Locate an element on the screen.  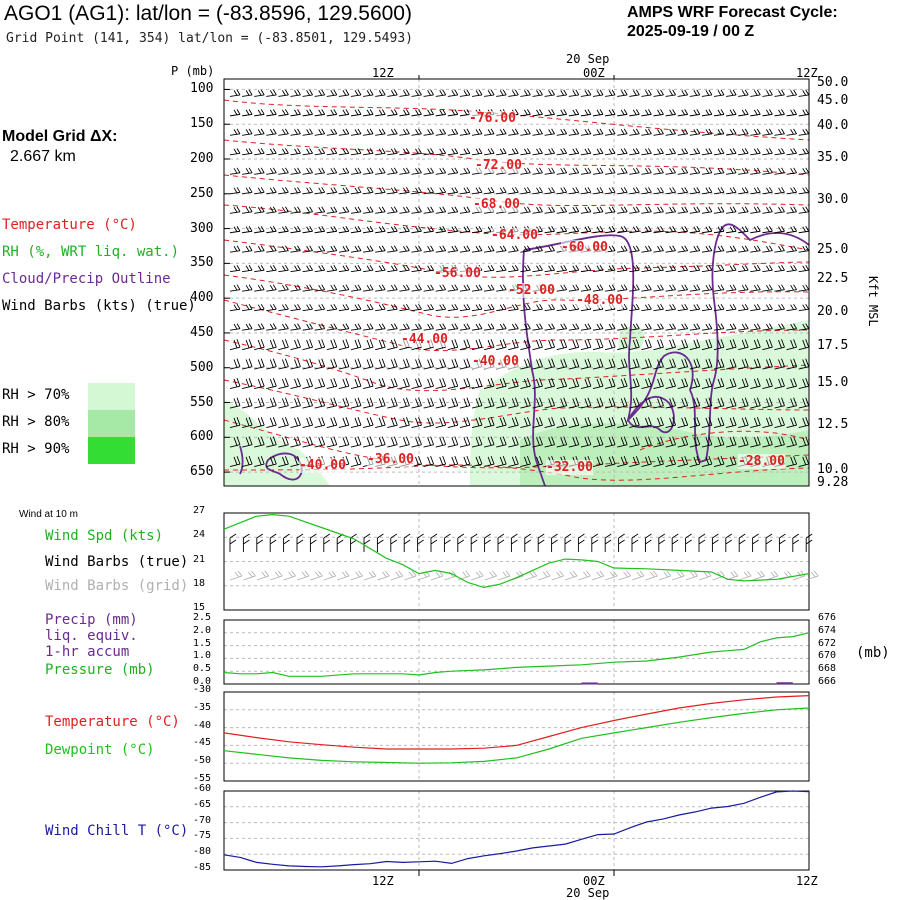
isotherm-label: -76.00 is located at coordinates (492, 118).